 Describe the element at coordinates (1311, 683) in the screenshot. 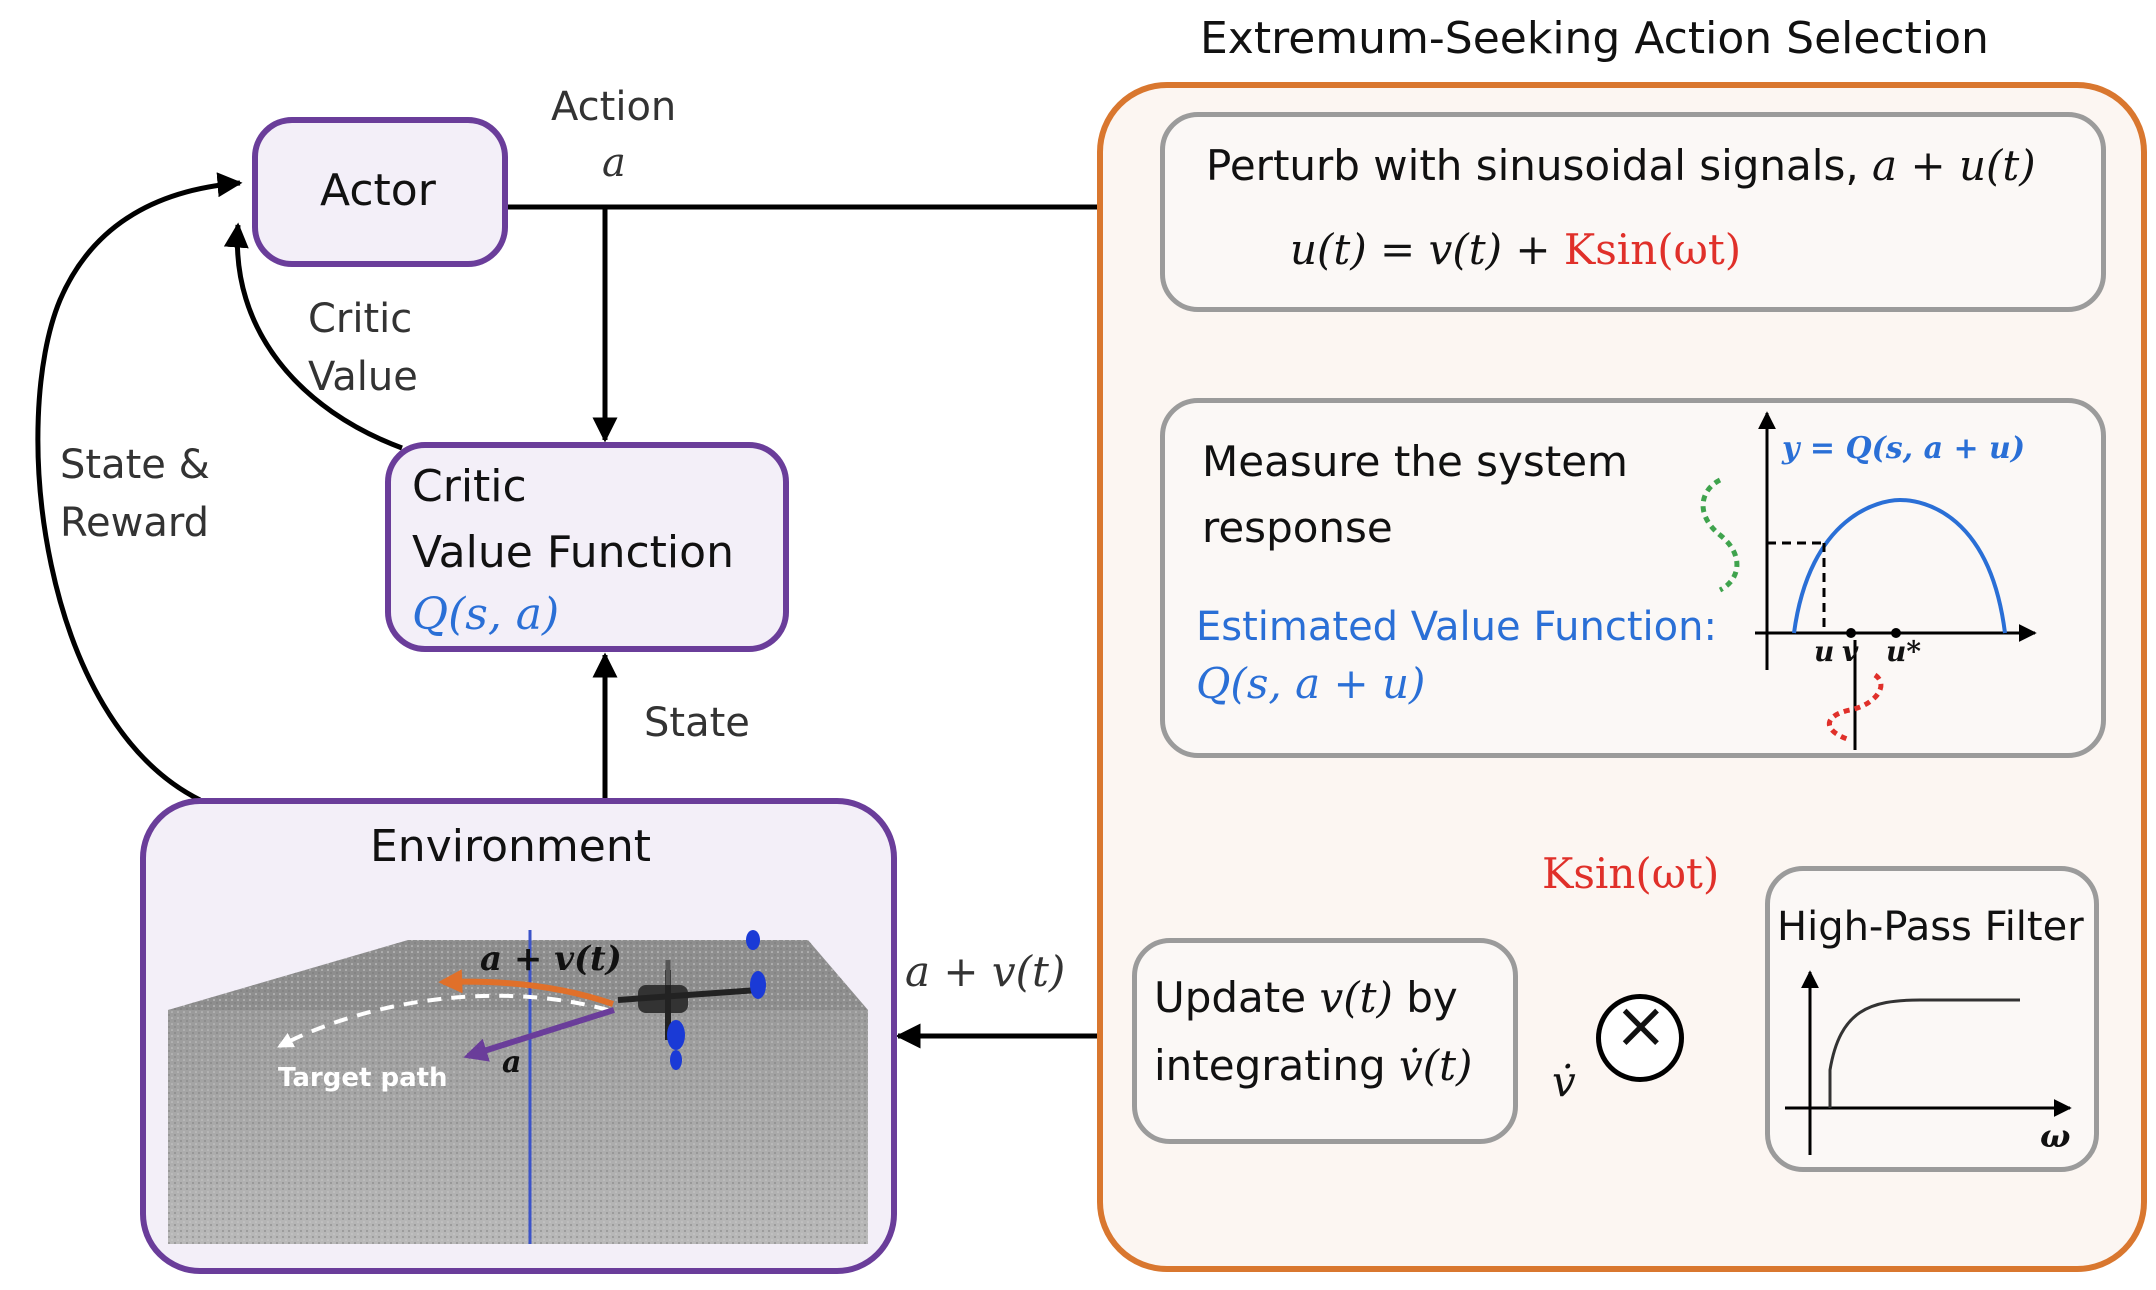

I see `measure-est-formula: Q(s, a + u)` at that location.